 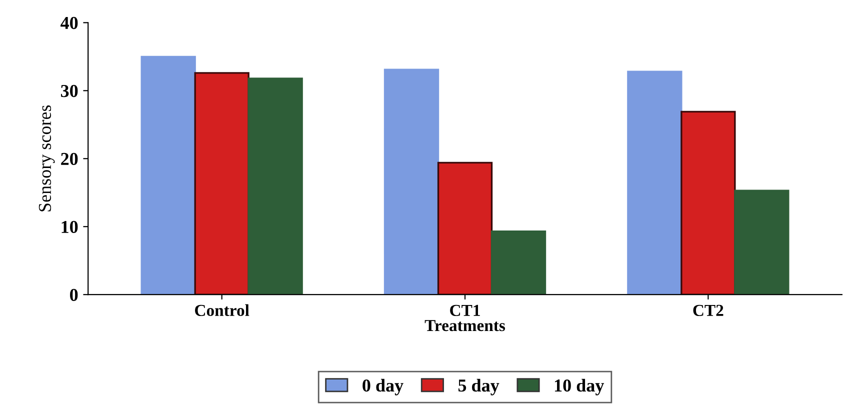 I want to click on y-tick-label: 30, so click(x=69, y=91).